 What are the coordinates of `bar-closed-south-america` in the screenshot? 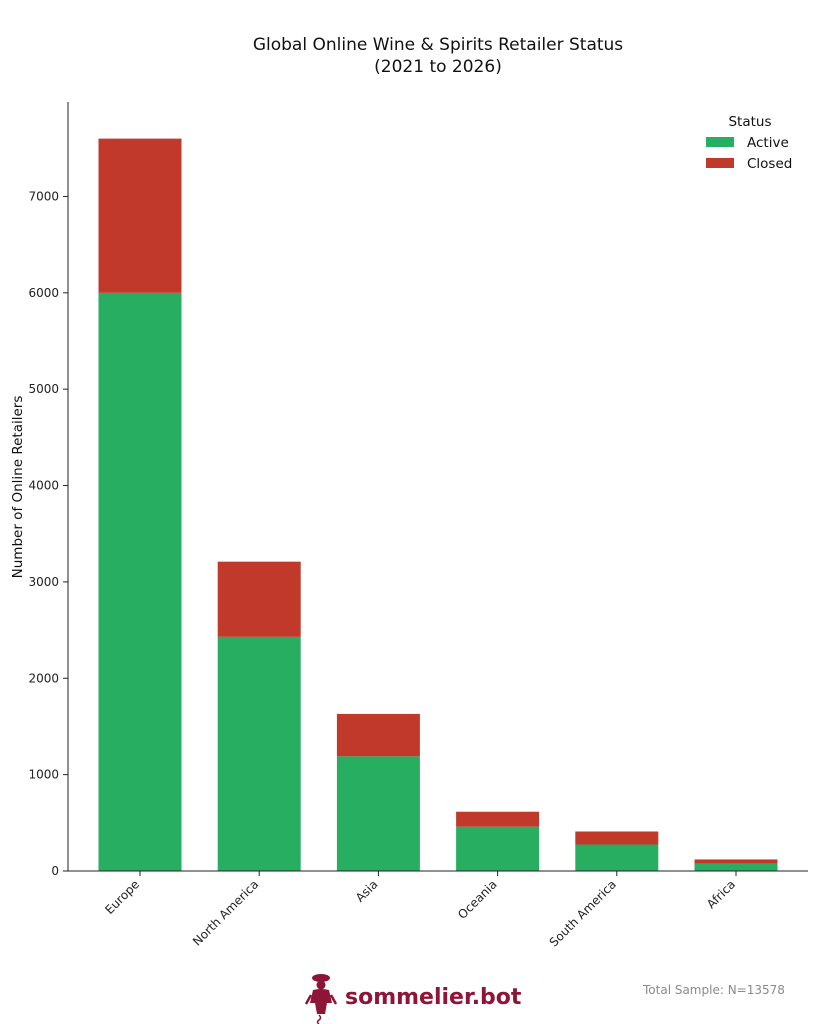 It's located at (617, 838).